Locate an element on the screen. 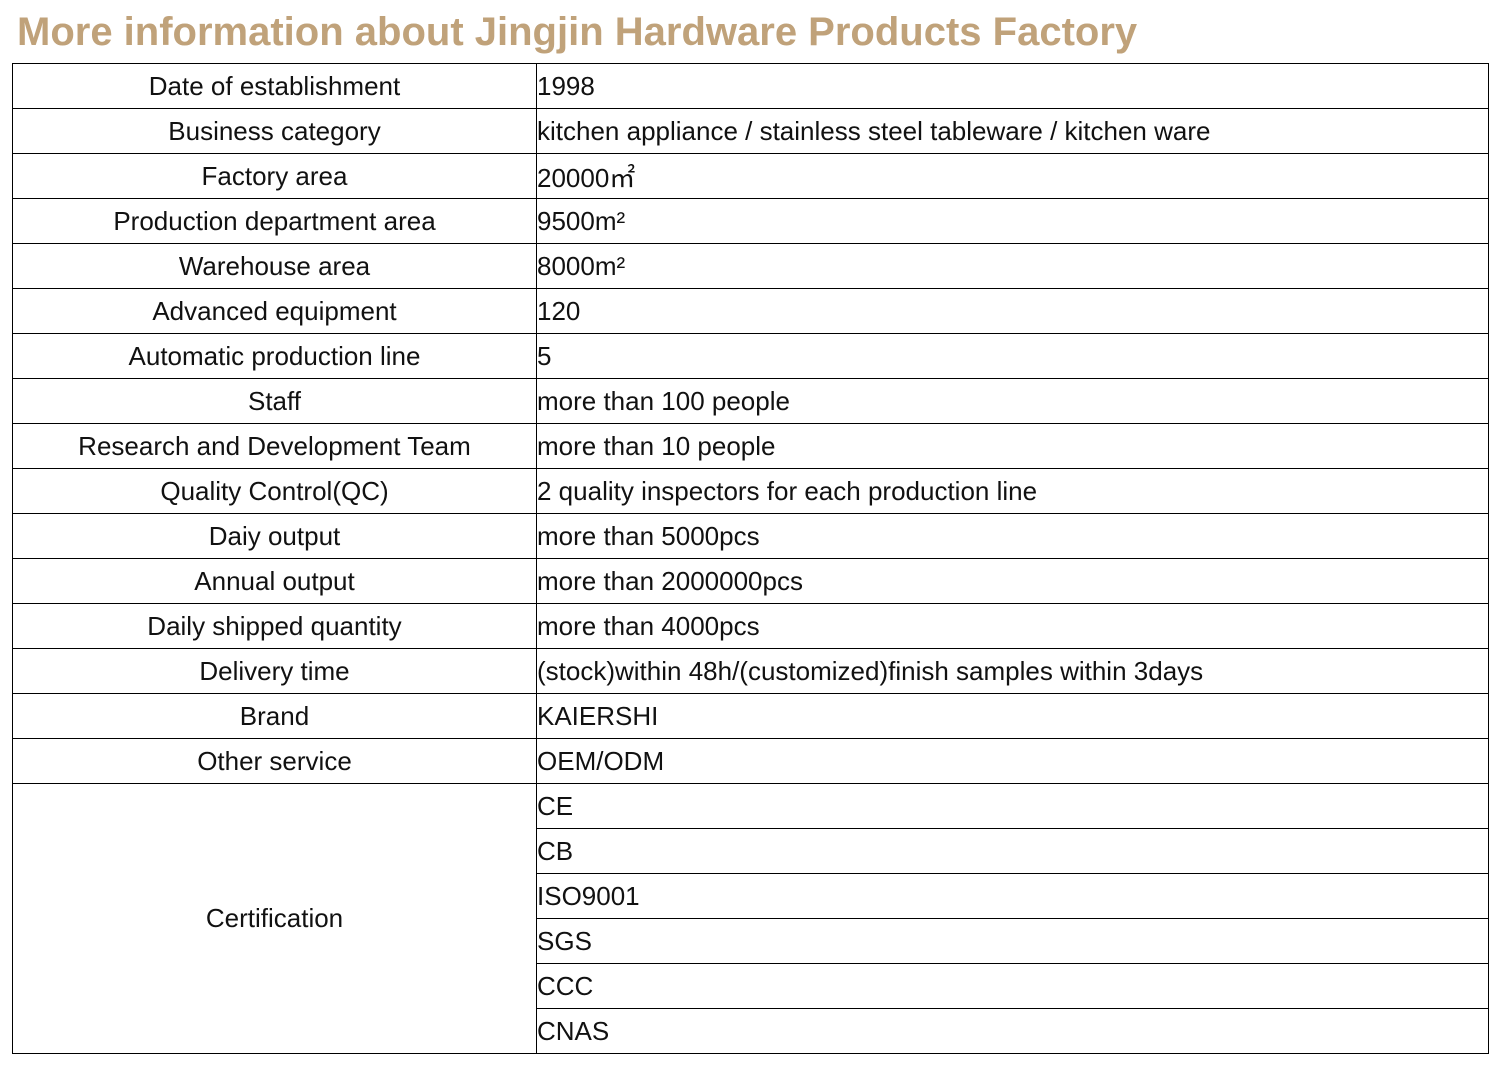 This screenshot has height=1074, width=1500. table-row: Production department area 9500m² is located at coordinates (750, 221).